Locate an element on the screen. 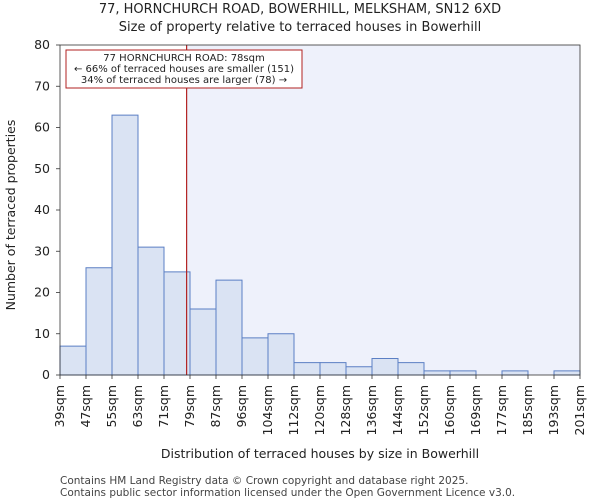 The height and width of the screenshot is (500, 600). y-tick-label: 0 is located at coordinates (46, 374).